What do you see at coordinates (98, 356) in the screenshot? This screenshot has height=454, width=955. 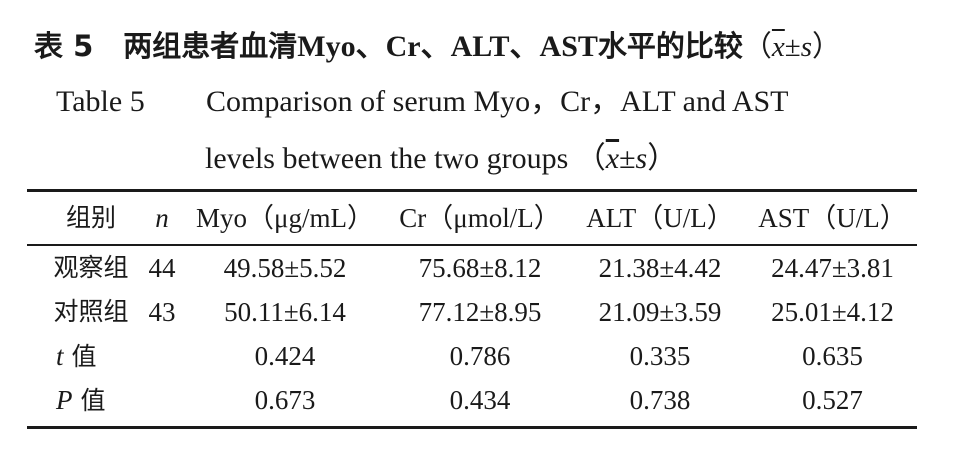 I see `stat-row-label: t 值` at bounding box center [98, 356].